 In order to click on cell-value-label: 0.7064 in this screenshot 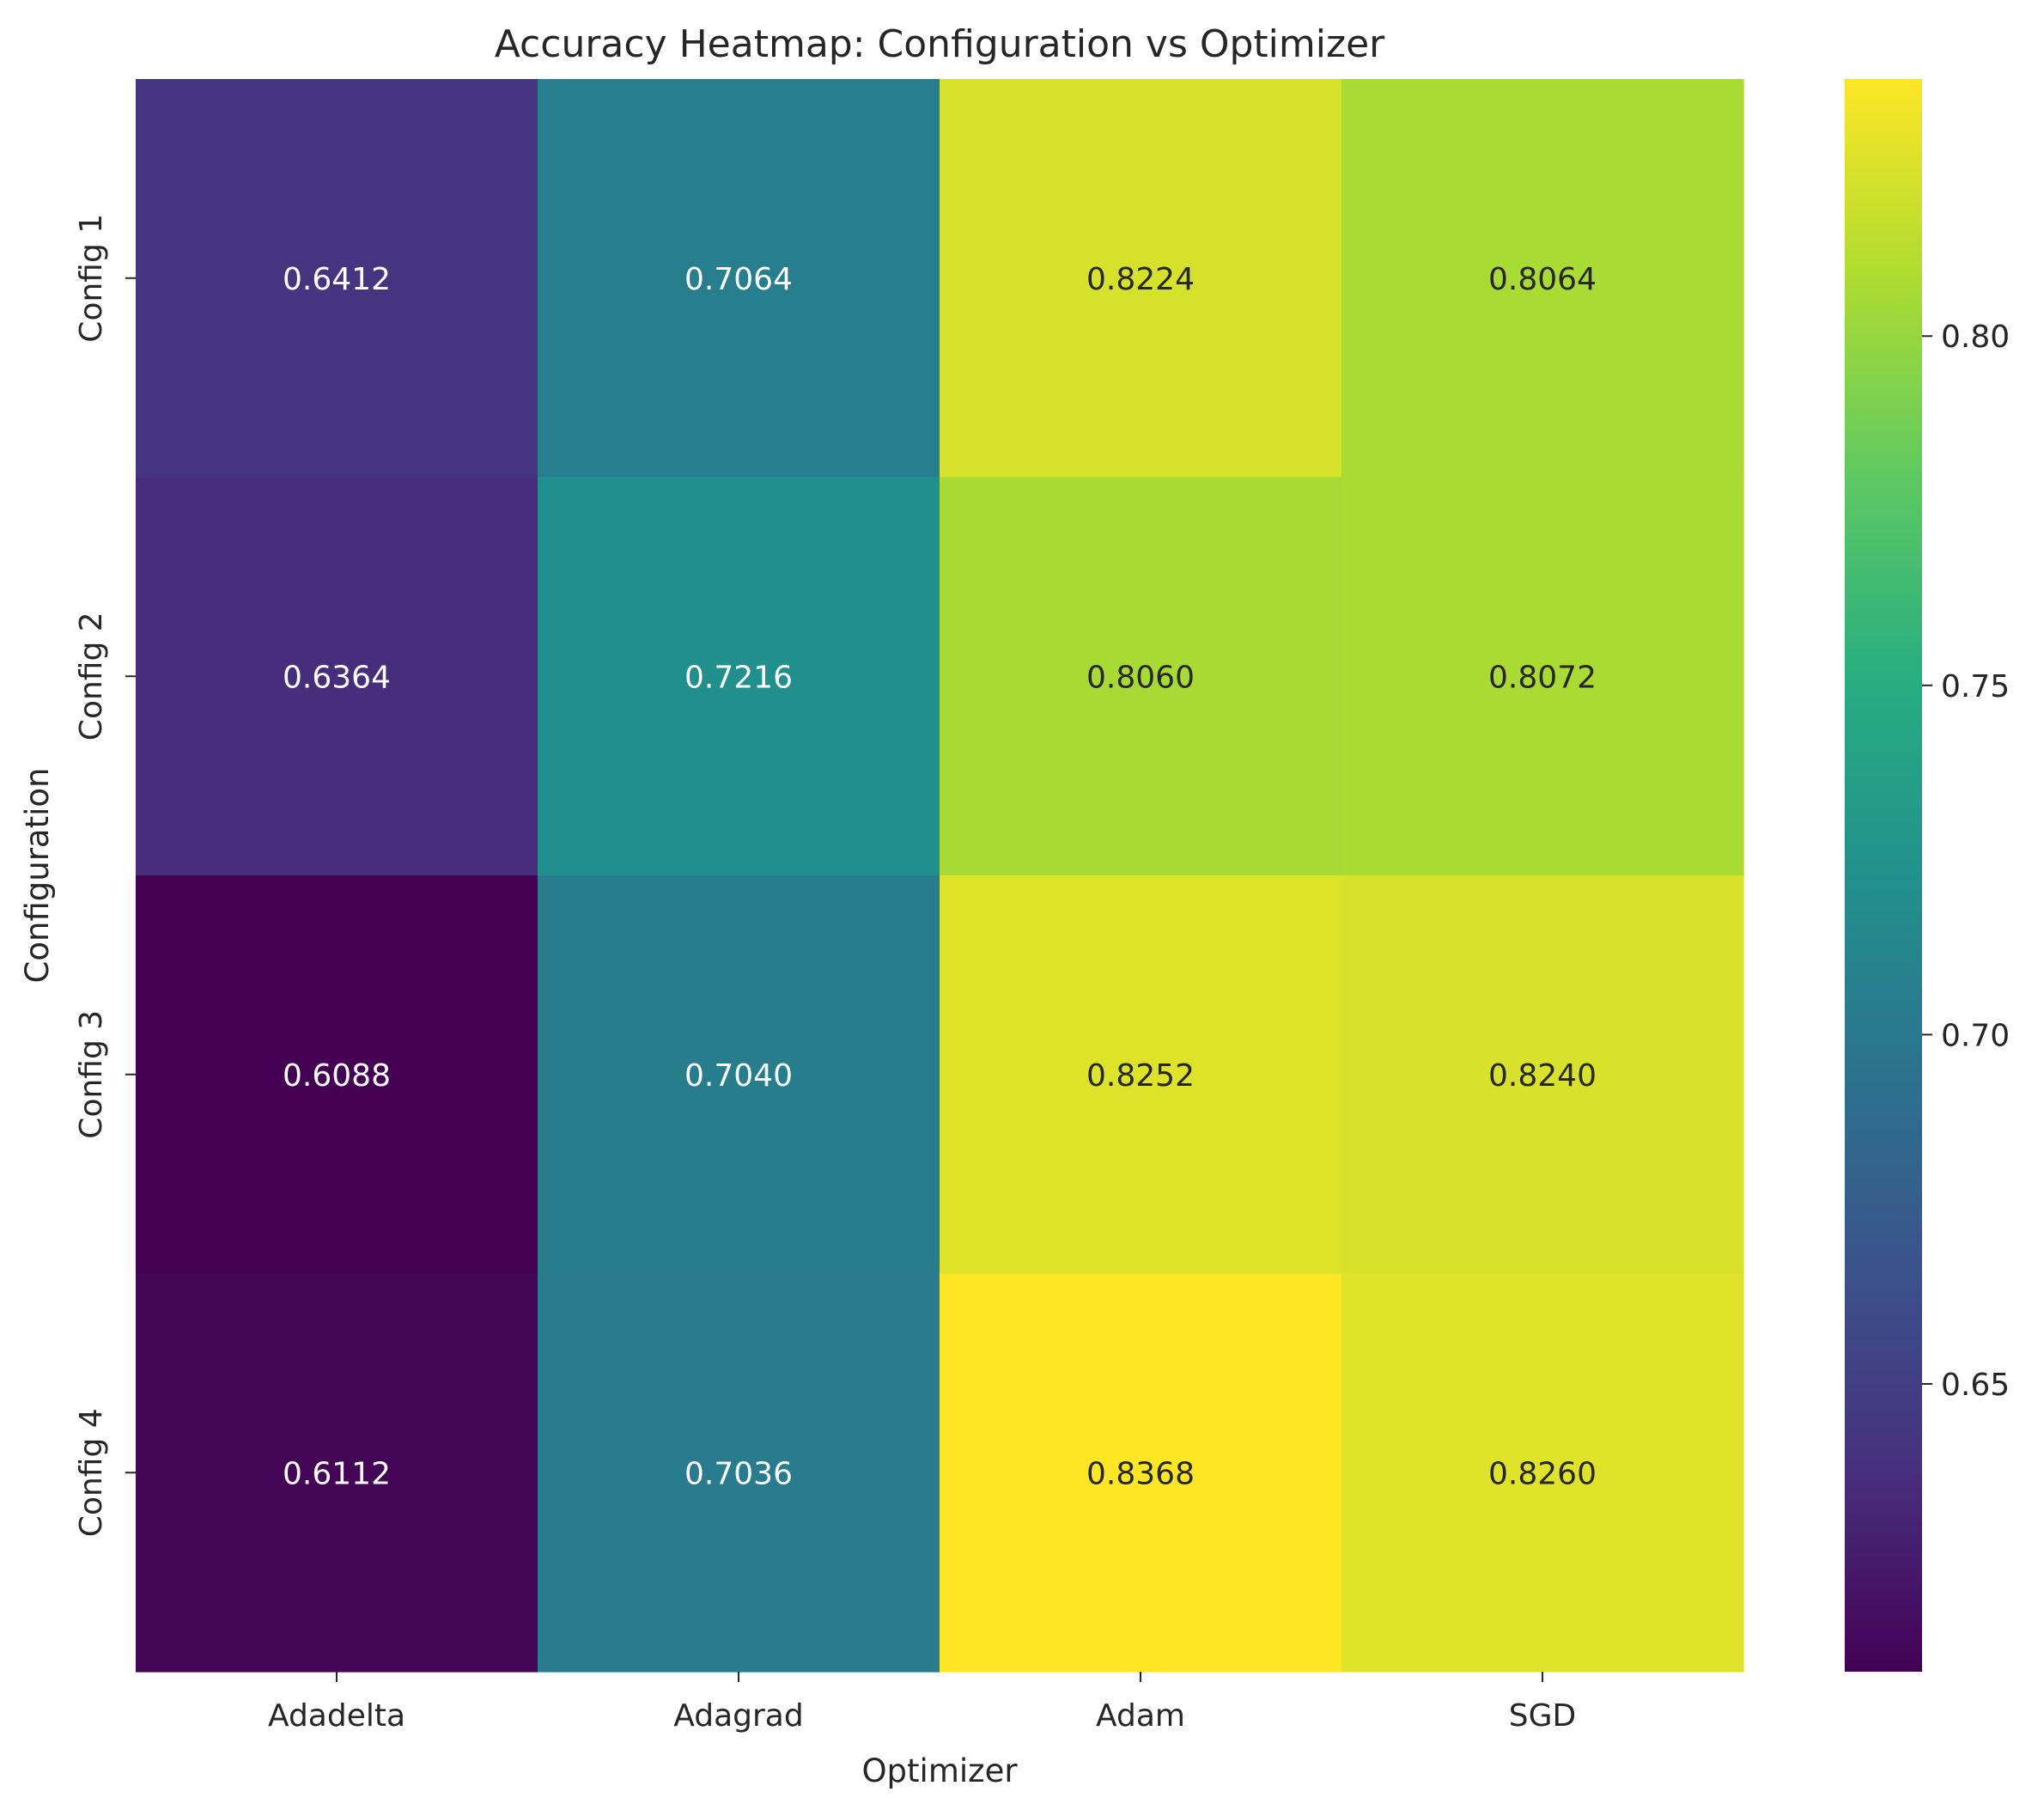, I will do `click(738, 279)`.